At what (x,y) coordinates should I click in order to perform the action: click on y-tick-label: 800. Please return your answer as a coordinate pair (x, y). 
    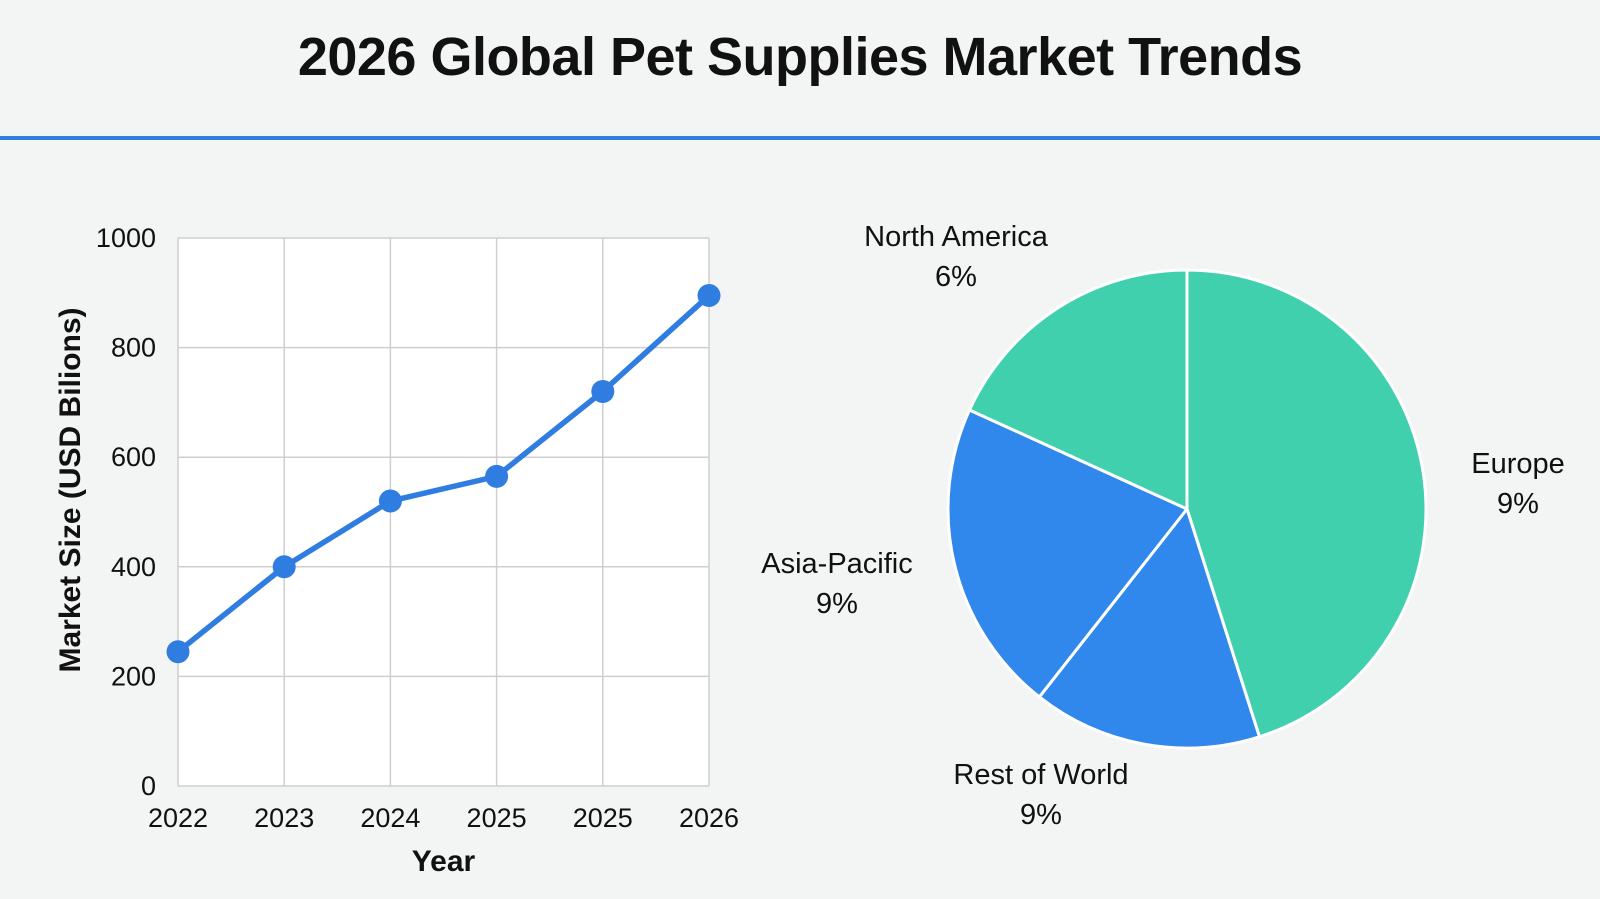
    Looking at the image, I should click on (133, 348).